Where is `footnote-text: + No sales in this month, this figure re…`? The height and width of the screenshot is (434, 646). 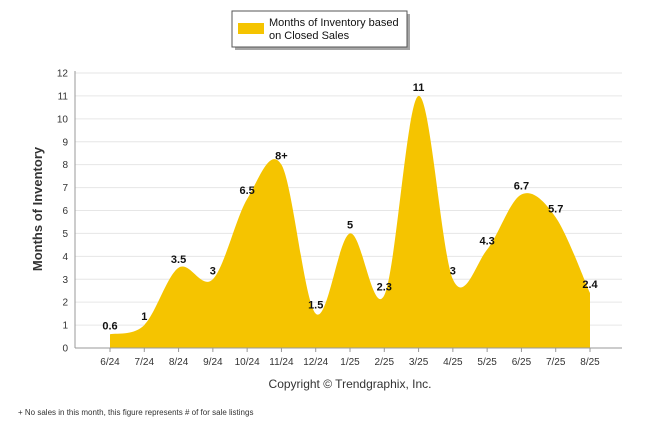
footnote-text: + No sales in this month, this figure re… is located at coordinates (135, 412).